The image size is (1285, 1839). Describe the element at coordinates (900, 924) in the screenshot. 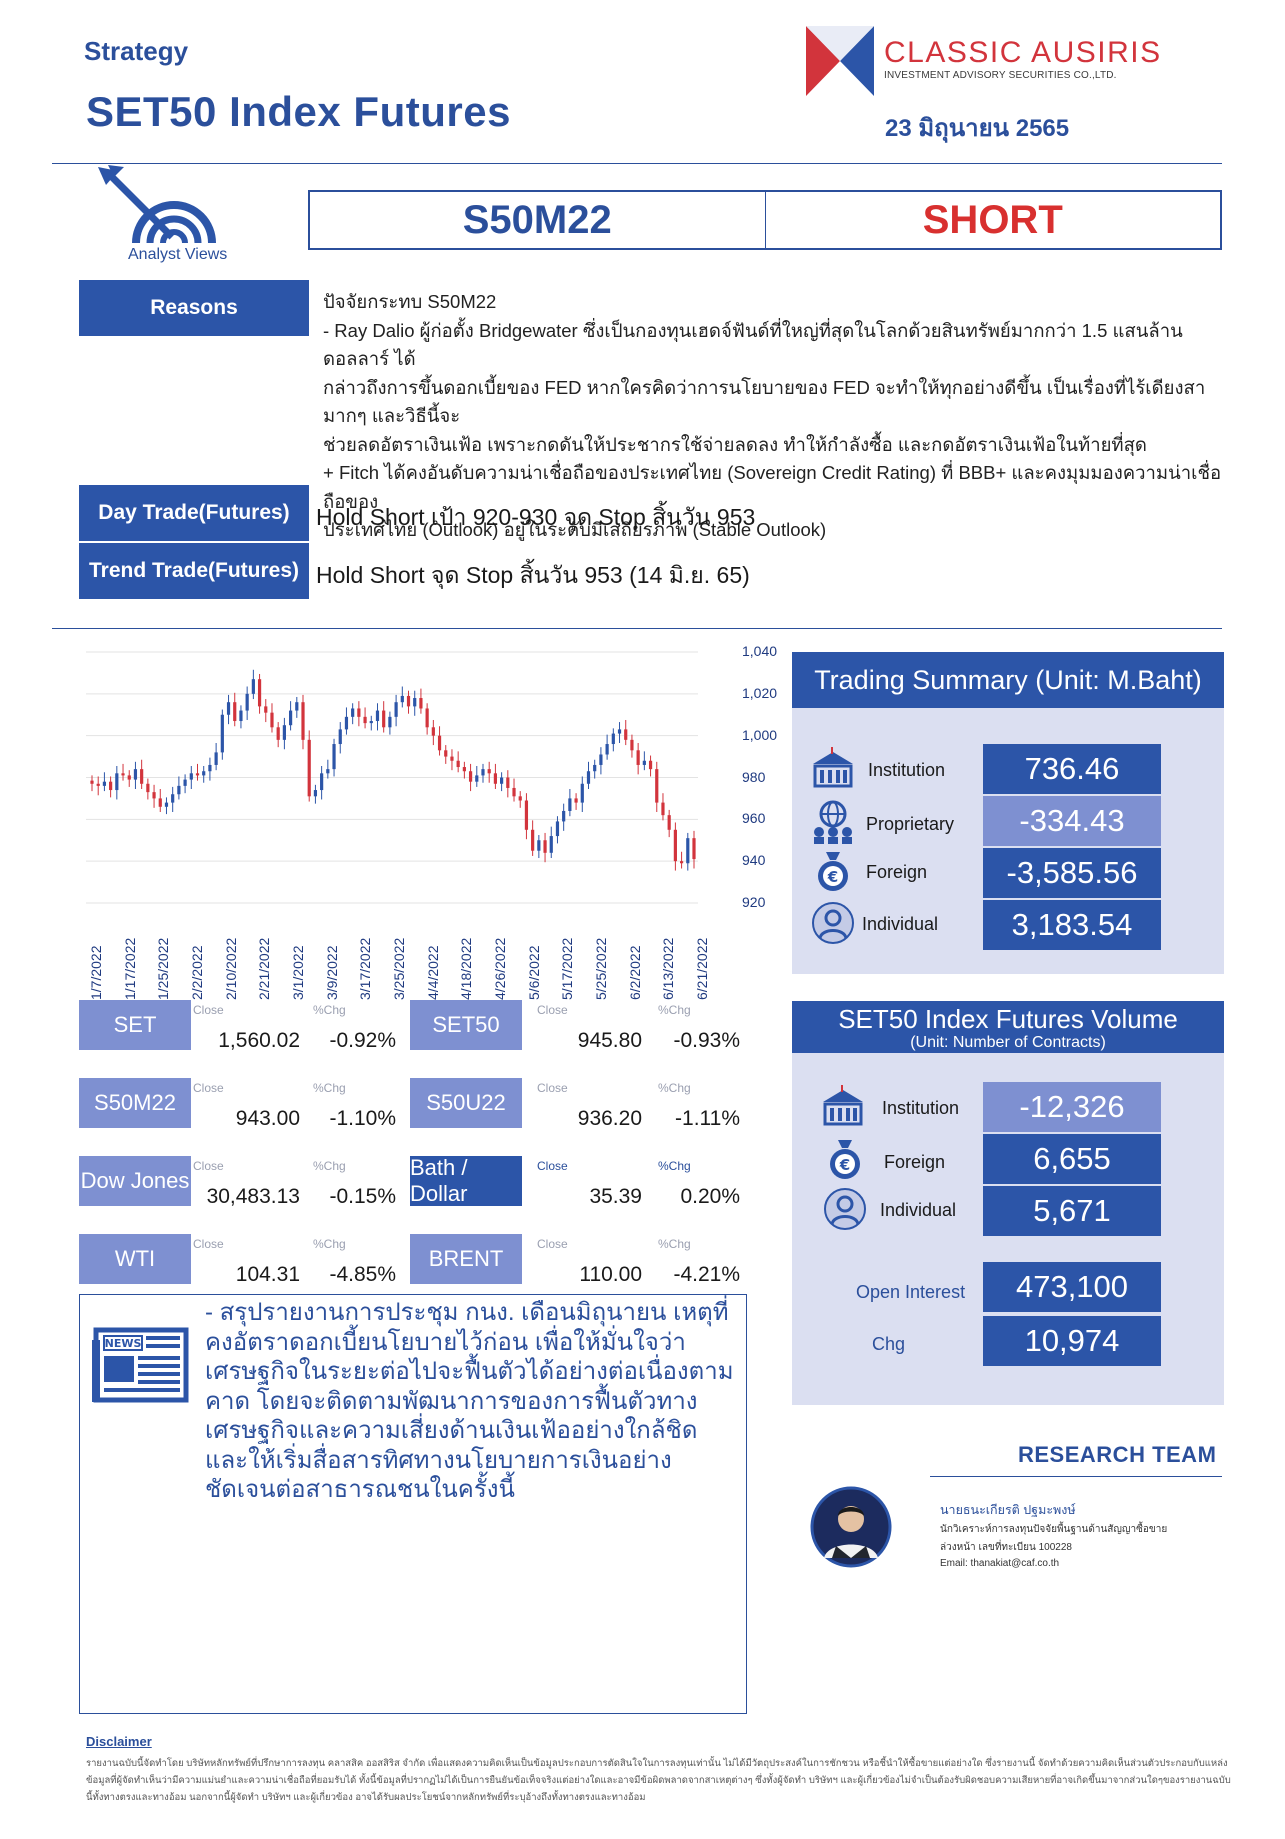

I see `ts-individual-label: Individual` at that location.